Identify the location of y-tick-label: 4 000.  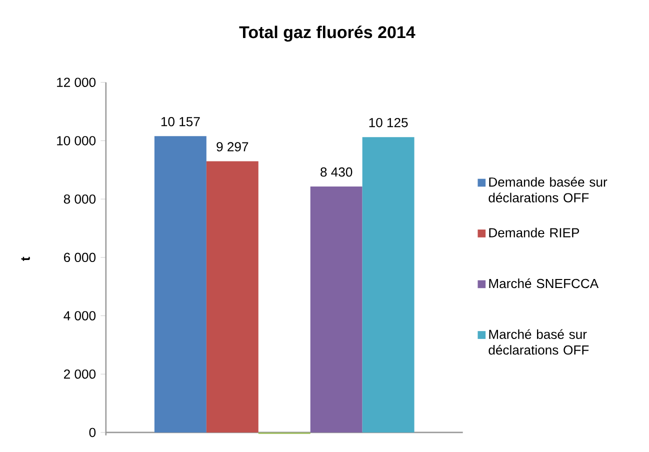
(80, 315).